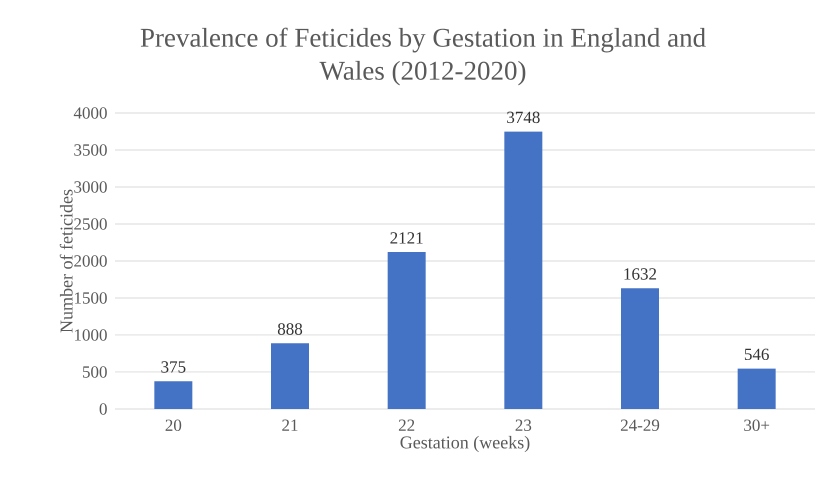  Describe the element at coordinates (523, 118) in the screenshot. I see `data-label: 3748` at that location.